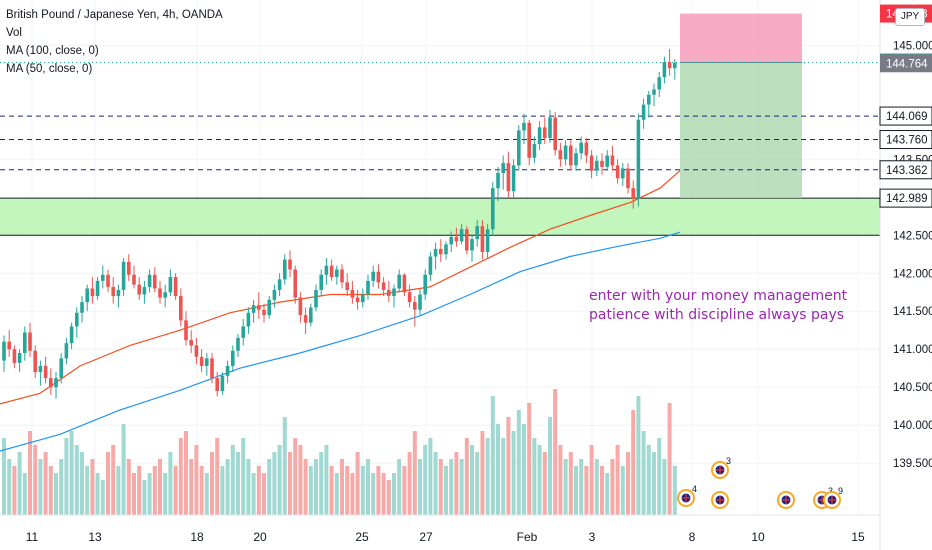  Describe the element at coordinates (905, 116) in the screenshot. I see `price-tag: 144.069` at that location.